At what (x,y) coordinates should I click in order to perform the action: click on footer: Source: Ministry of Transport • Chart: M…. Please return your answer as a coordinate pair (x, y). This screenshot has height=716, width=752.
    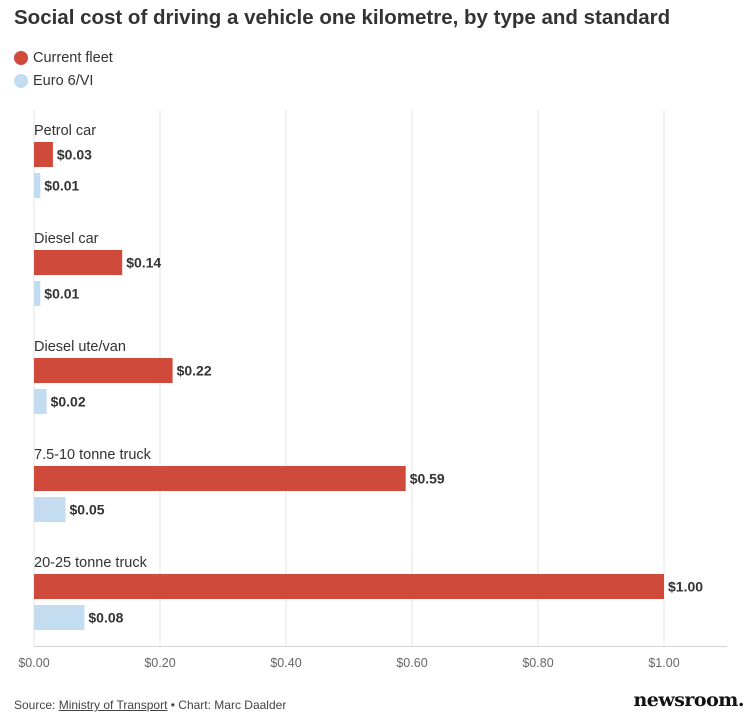
    Looking at the image, I should click on (150, 705).